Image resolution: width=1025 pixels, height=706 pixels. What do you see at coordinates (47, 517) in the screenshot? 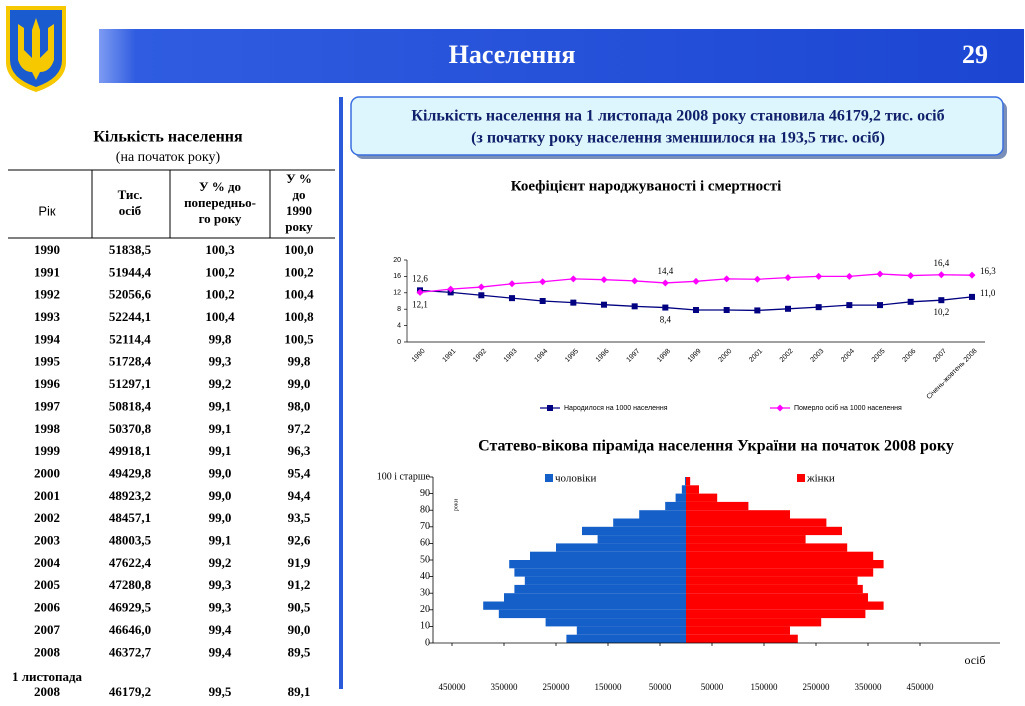
I see `table-cell: 2002` at bounding box center [47, 517].